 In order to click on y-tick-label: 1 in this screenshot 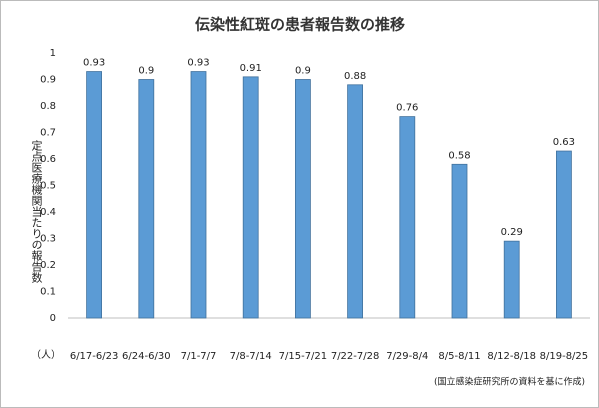, I will do `click(53, 53)`.